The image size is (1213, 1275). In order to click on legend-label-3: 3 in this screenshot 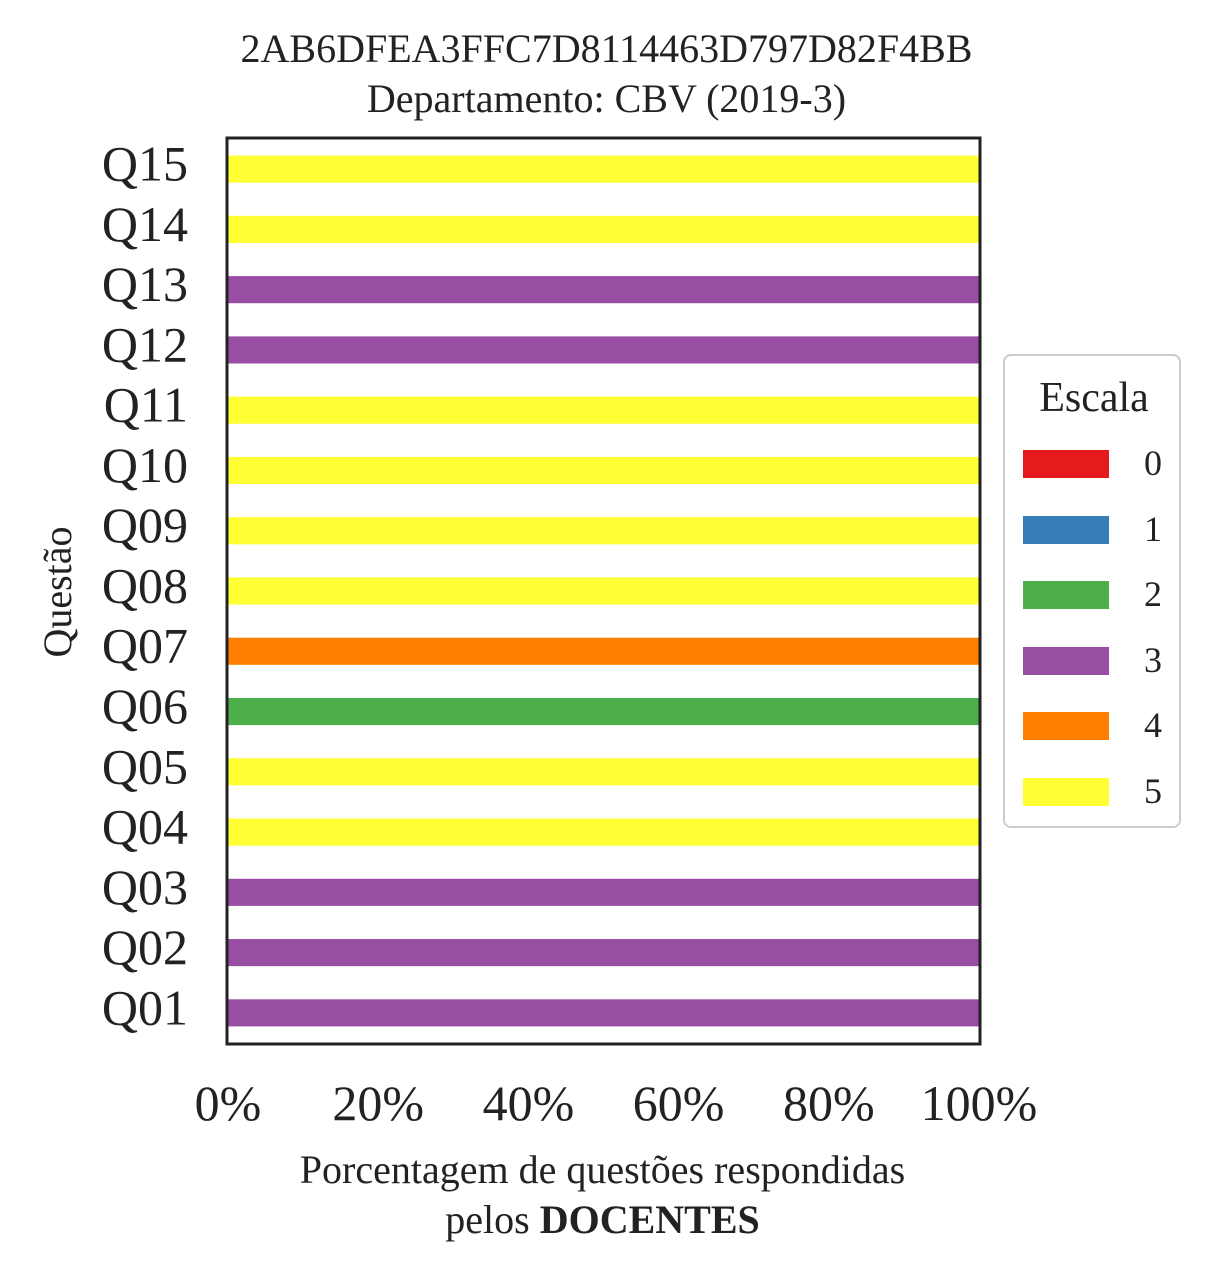, I will do `click(1153, 659)`.